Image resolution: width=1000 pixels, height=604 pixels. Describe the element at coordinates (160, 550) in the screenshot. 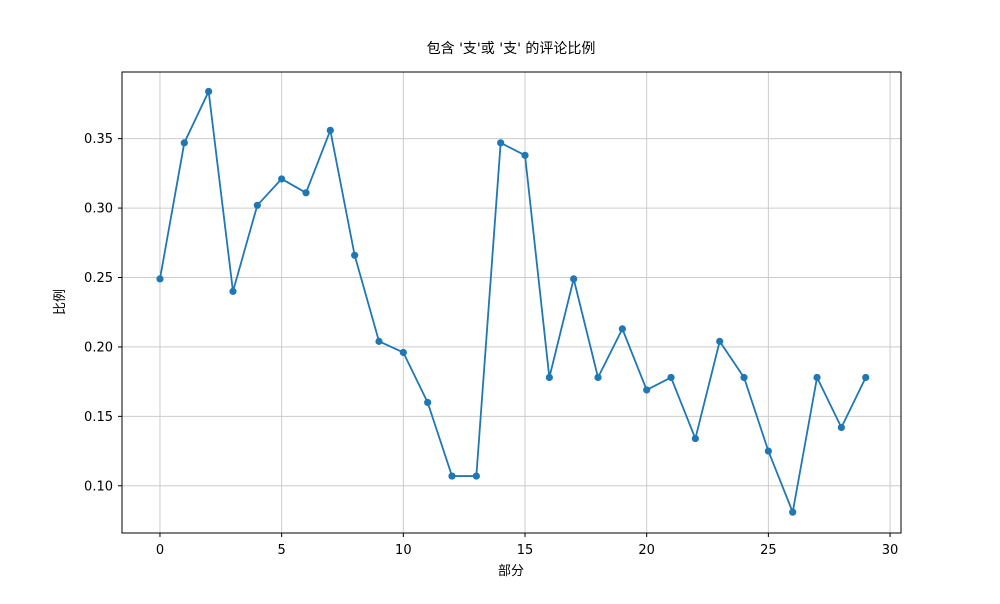

I see `x-tick-label: 0` at that location.